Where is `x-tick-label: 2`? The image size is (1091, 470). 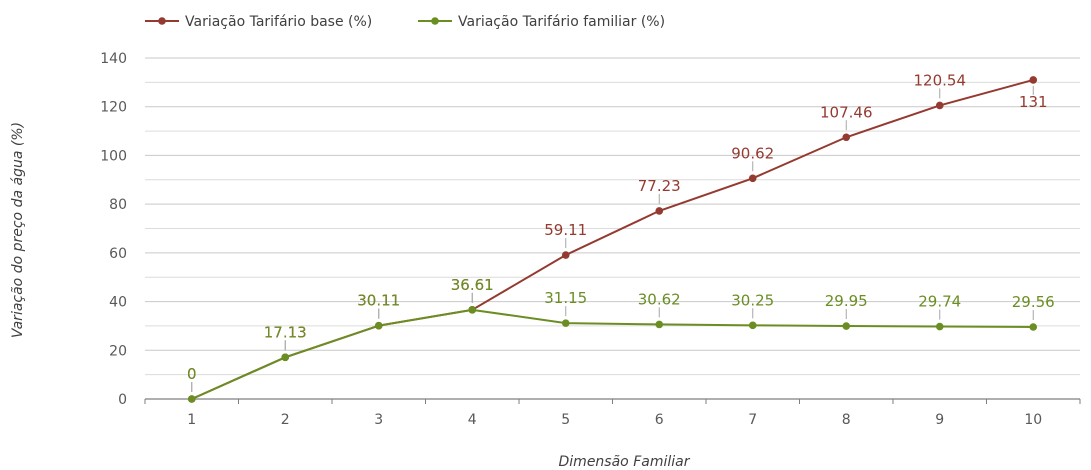 x-tick-label: 2 is located at coordinates (285, 420).